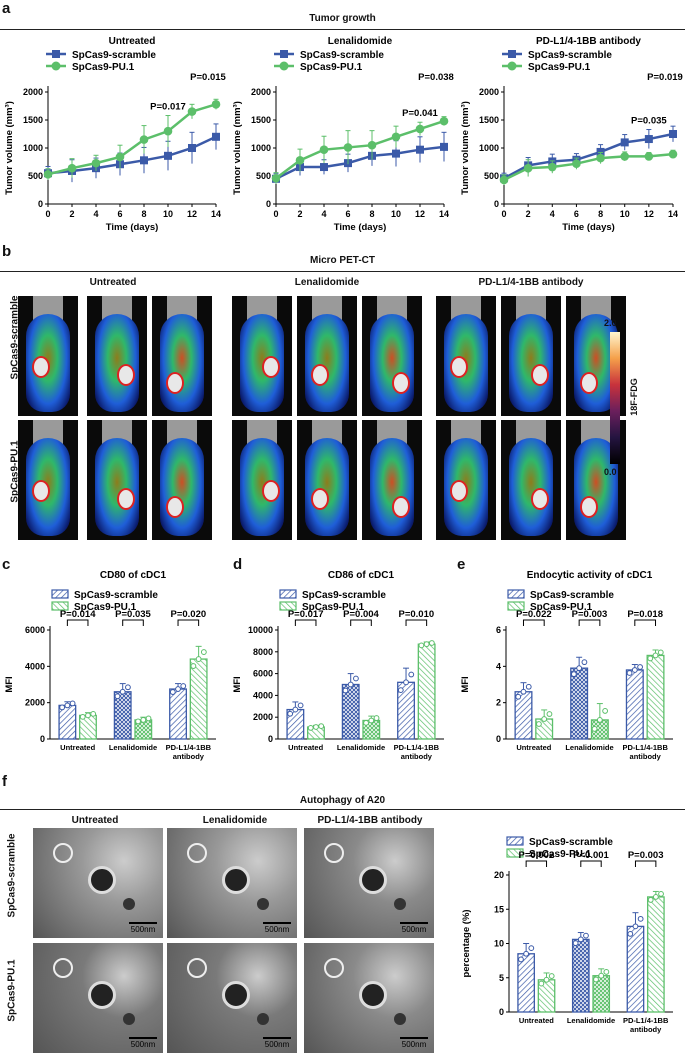  I want to click on y-tick-label: 500, so click(491, 176).